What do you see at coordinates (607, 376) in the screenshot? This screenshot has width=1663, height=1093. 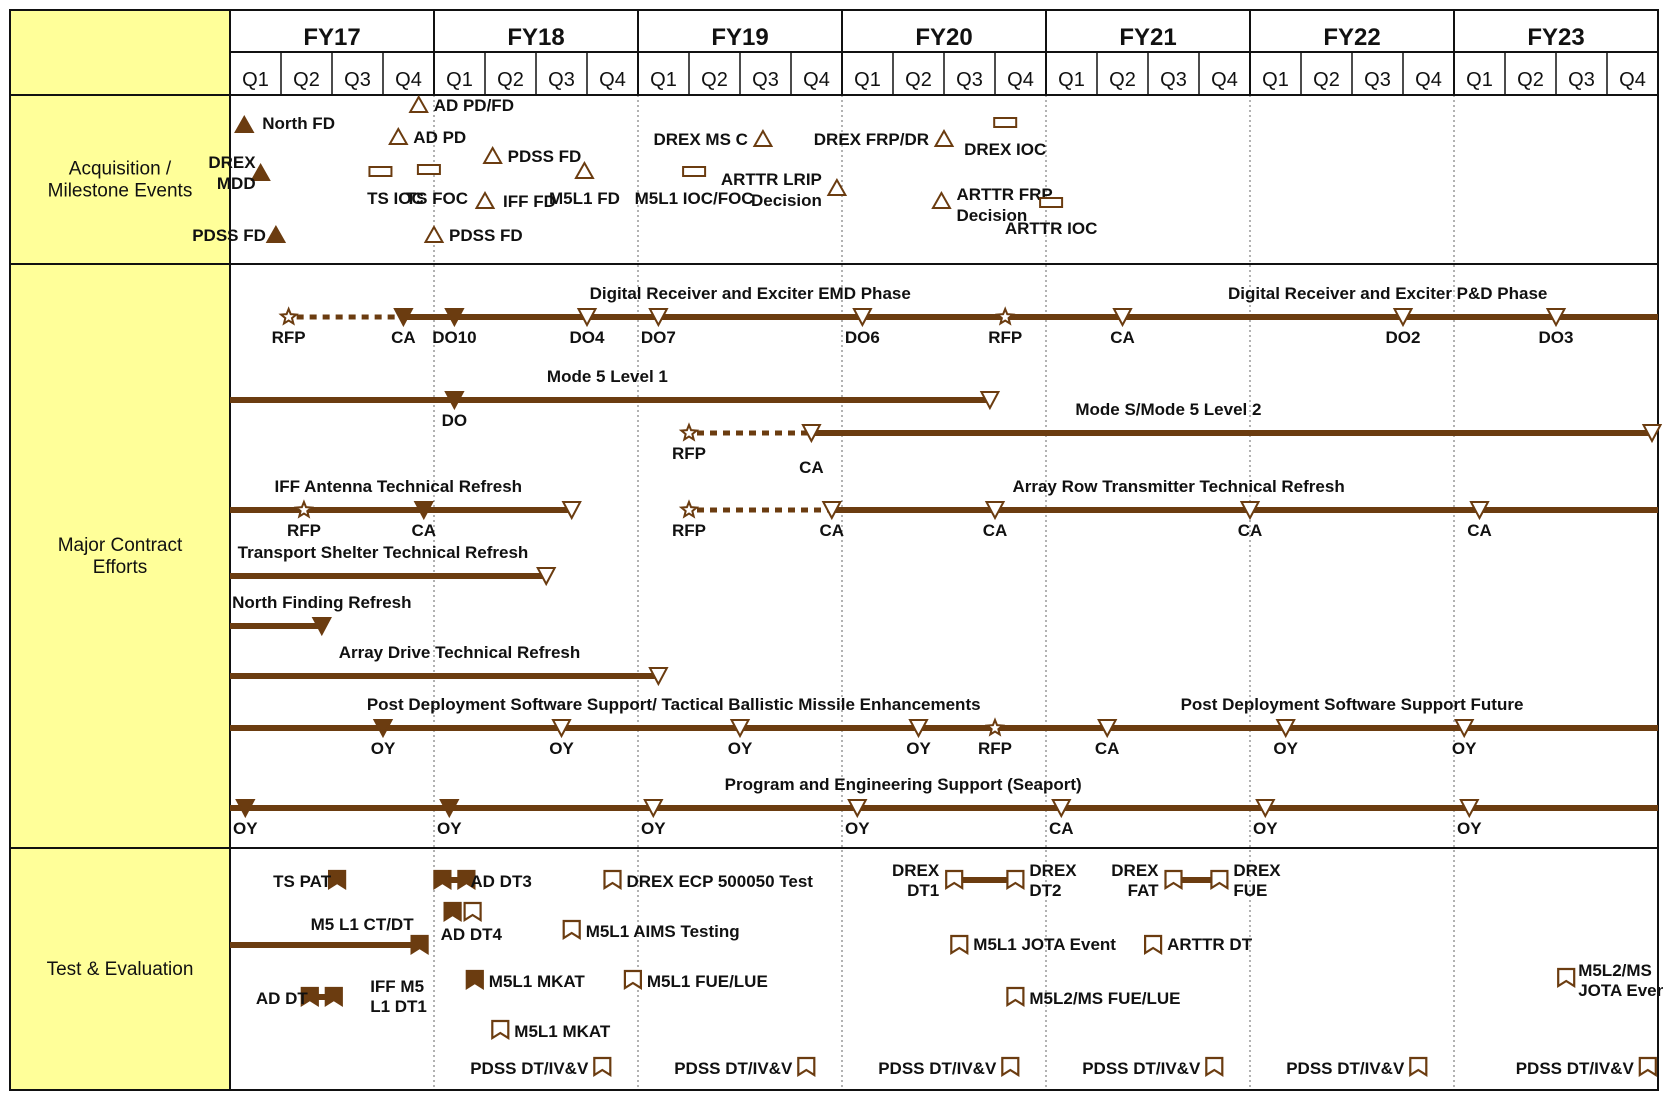 I see `effort-name: Mode 5 Level 1` at bounding box center [607, 376].